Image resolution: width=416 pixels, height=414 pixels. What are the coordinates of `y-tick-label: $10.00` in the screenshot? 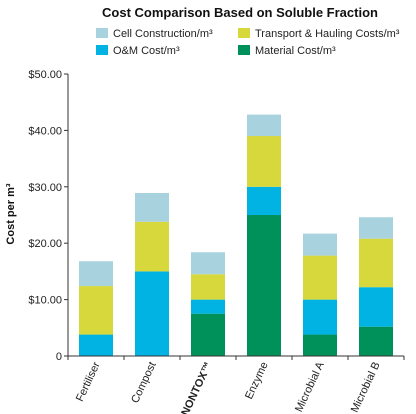 It's located at (45, 301).